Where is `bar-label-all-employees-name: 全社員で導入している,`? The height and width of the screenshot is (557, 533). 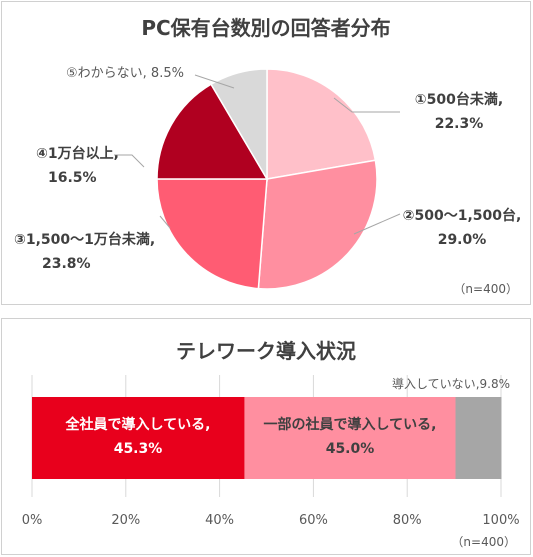
bar-label-all-employees-name: 全社員で導入している, is located at coordinates (138, 425).